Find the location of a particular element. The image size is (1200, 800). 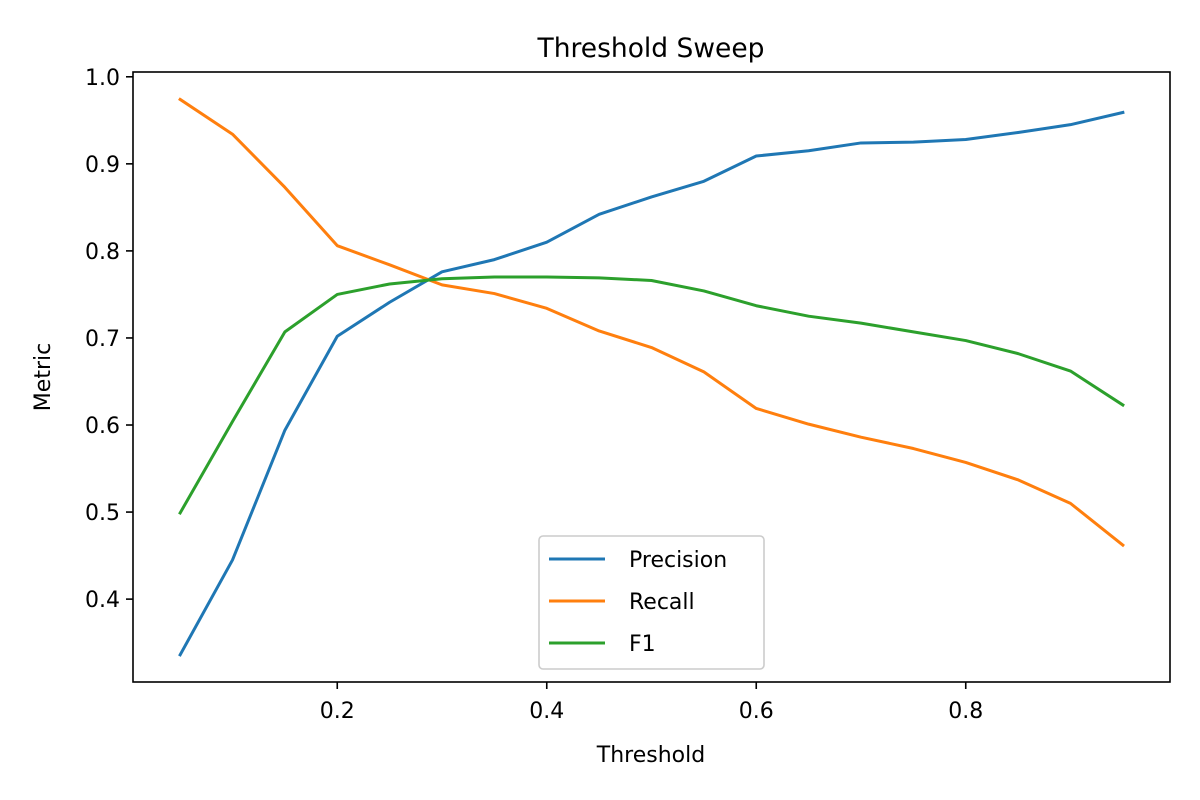

legend: Precision Recall F1 is located at coordinates (651, 602).